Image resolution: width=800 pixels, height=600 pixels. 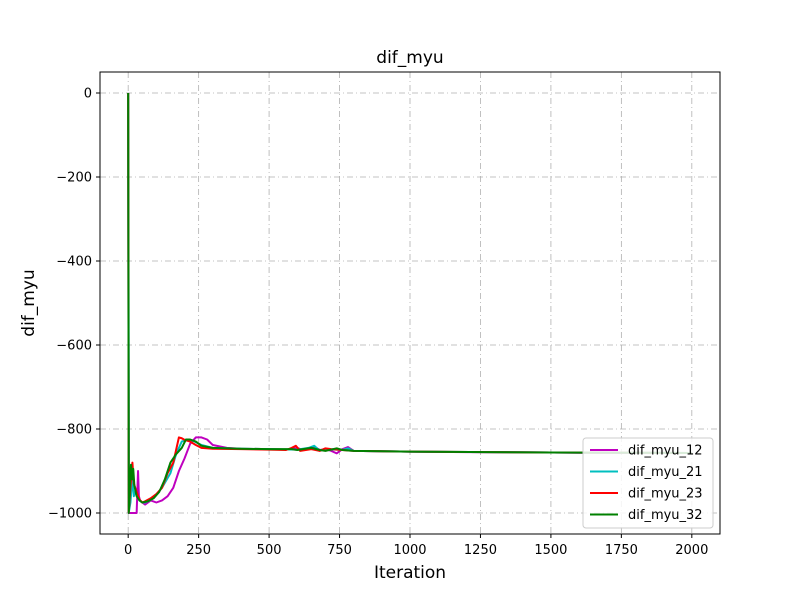 What do you see at coordinates (409, 58) in the screenshot?
I see `chart-title: dif_myu` at bounding box center [409, 58].